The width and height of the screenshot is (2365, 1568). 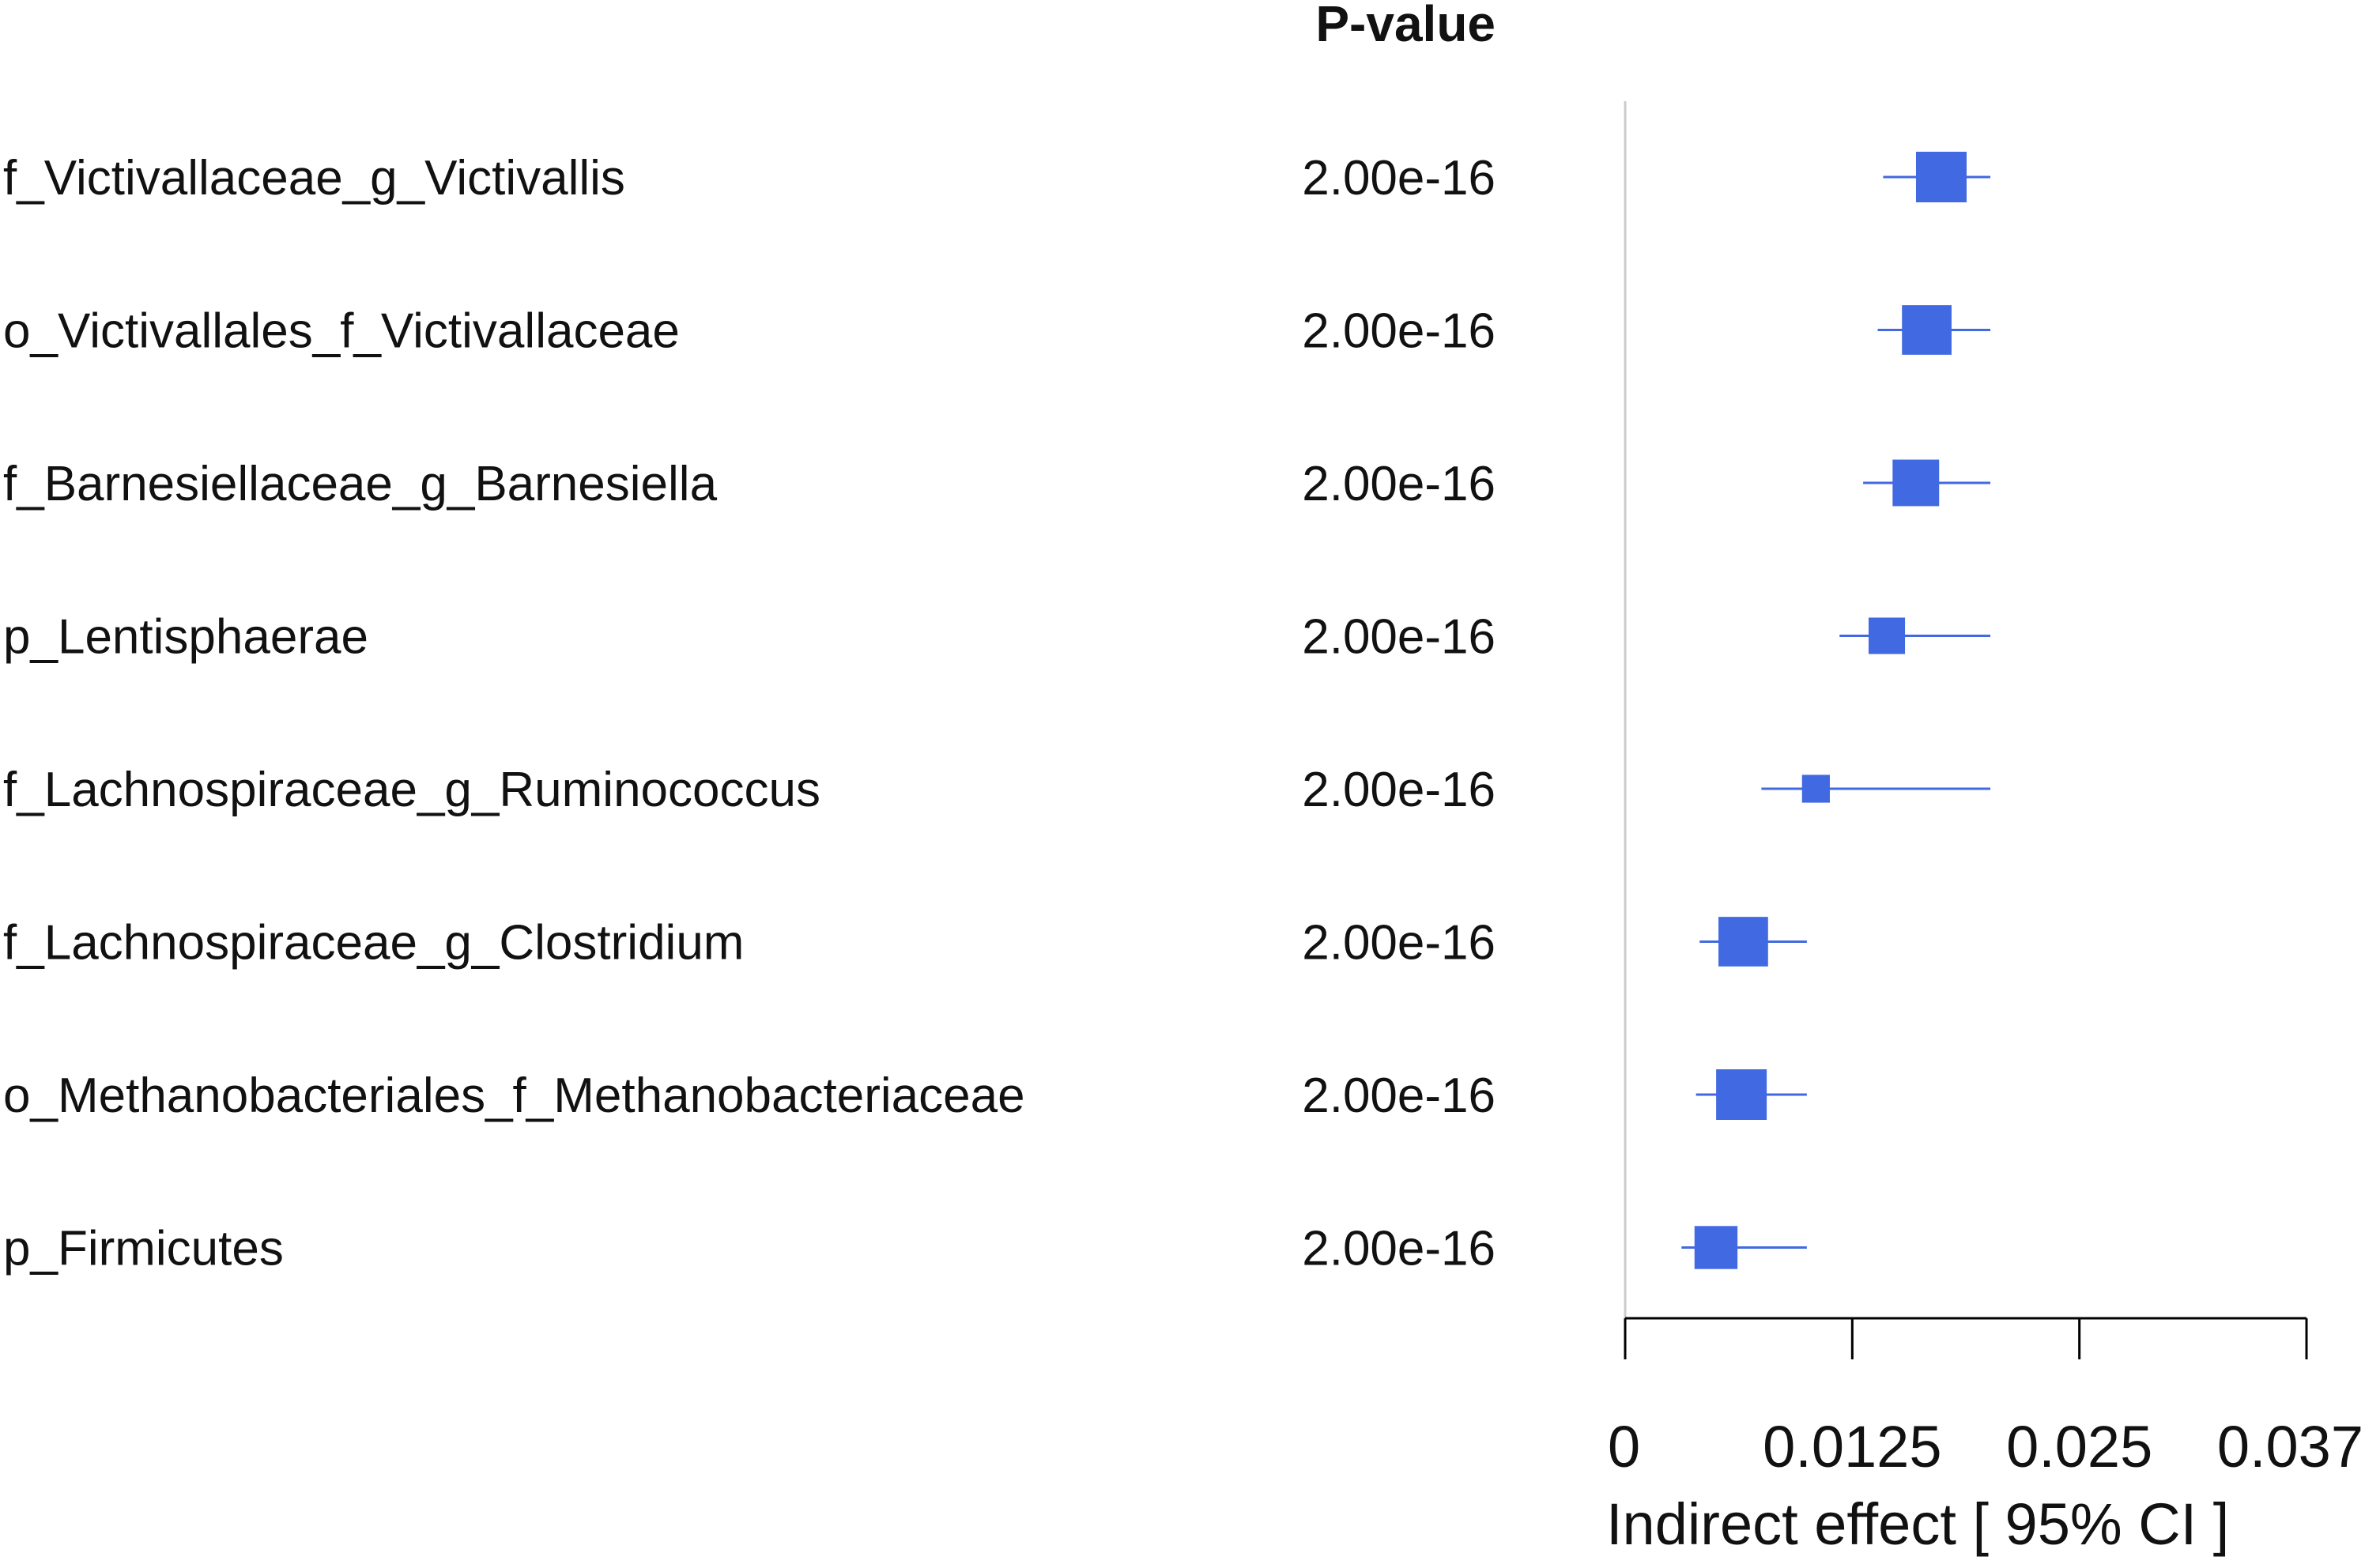 I want to click on p-value-header: P-value, so click(x=1405, y=26).